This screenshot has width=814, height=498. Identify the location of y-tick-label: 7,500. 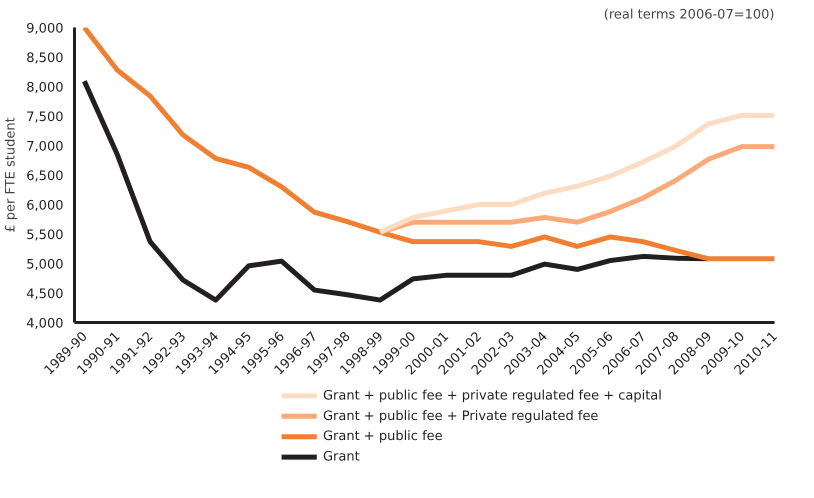
(45, 117).